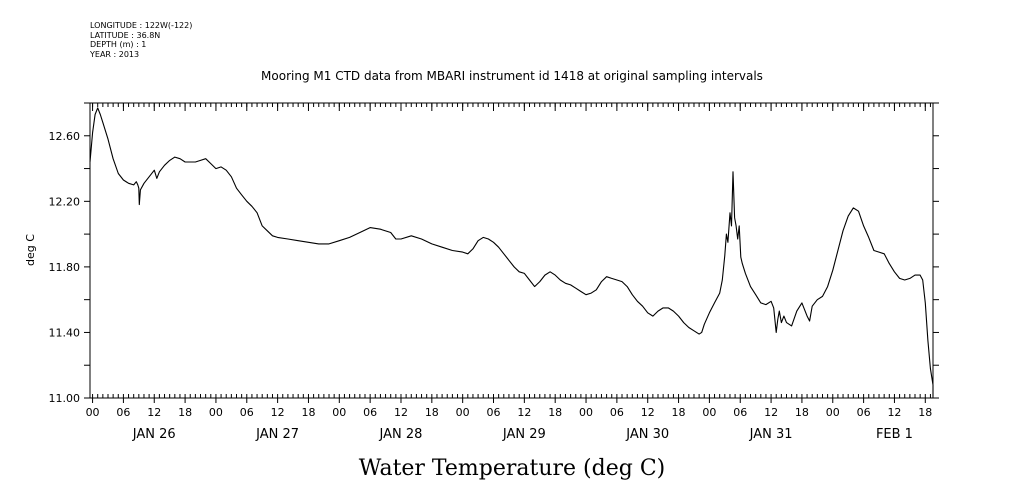 The image size is (1009, 504). Describe the element at coordinates (277, 434) in the screenshot. I see `x-day-label: JAN 27` at that location.